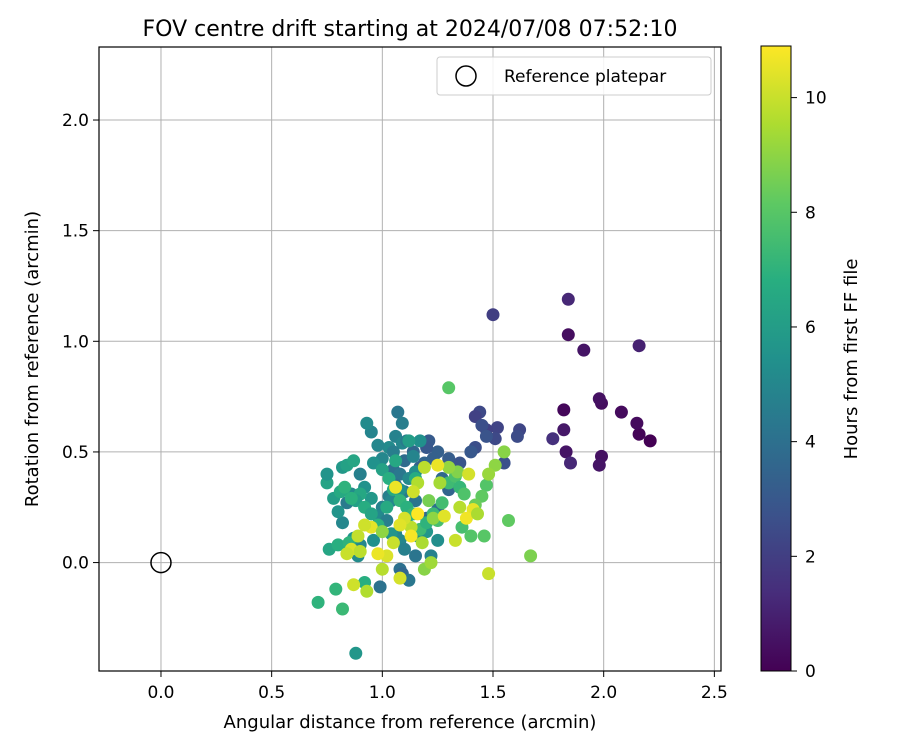 Image resolution: width=900 pixels, height=750 pixels. What do you see at coordinates (810, 443) in the screenshot?
I see `colorbar-tick-label: 4` at bounding box center [810, 443].